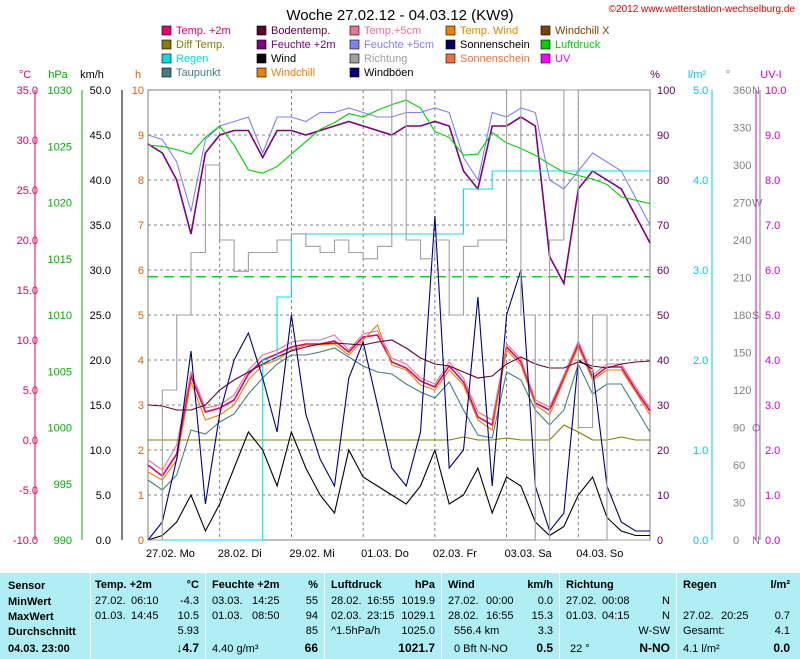  Describe the element at coordinates (205, 616) in the screenshot. I see `table-divider` at that location.